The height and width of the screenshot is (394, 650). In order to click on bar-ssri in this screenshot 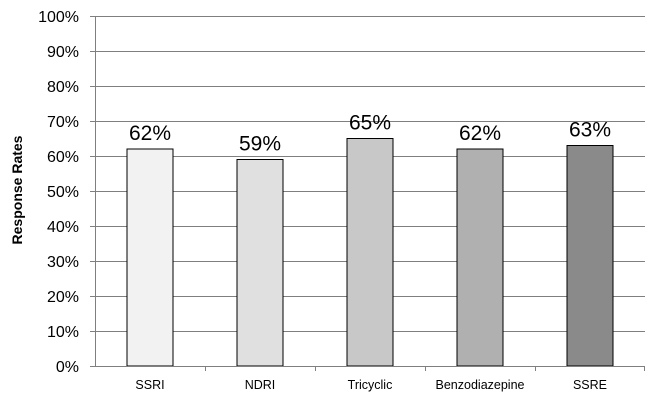, I will do `click(150, 257)`.